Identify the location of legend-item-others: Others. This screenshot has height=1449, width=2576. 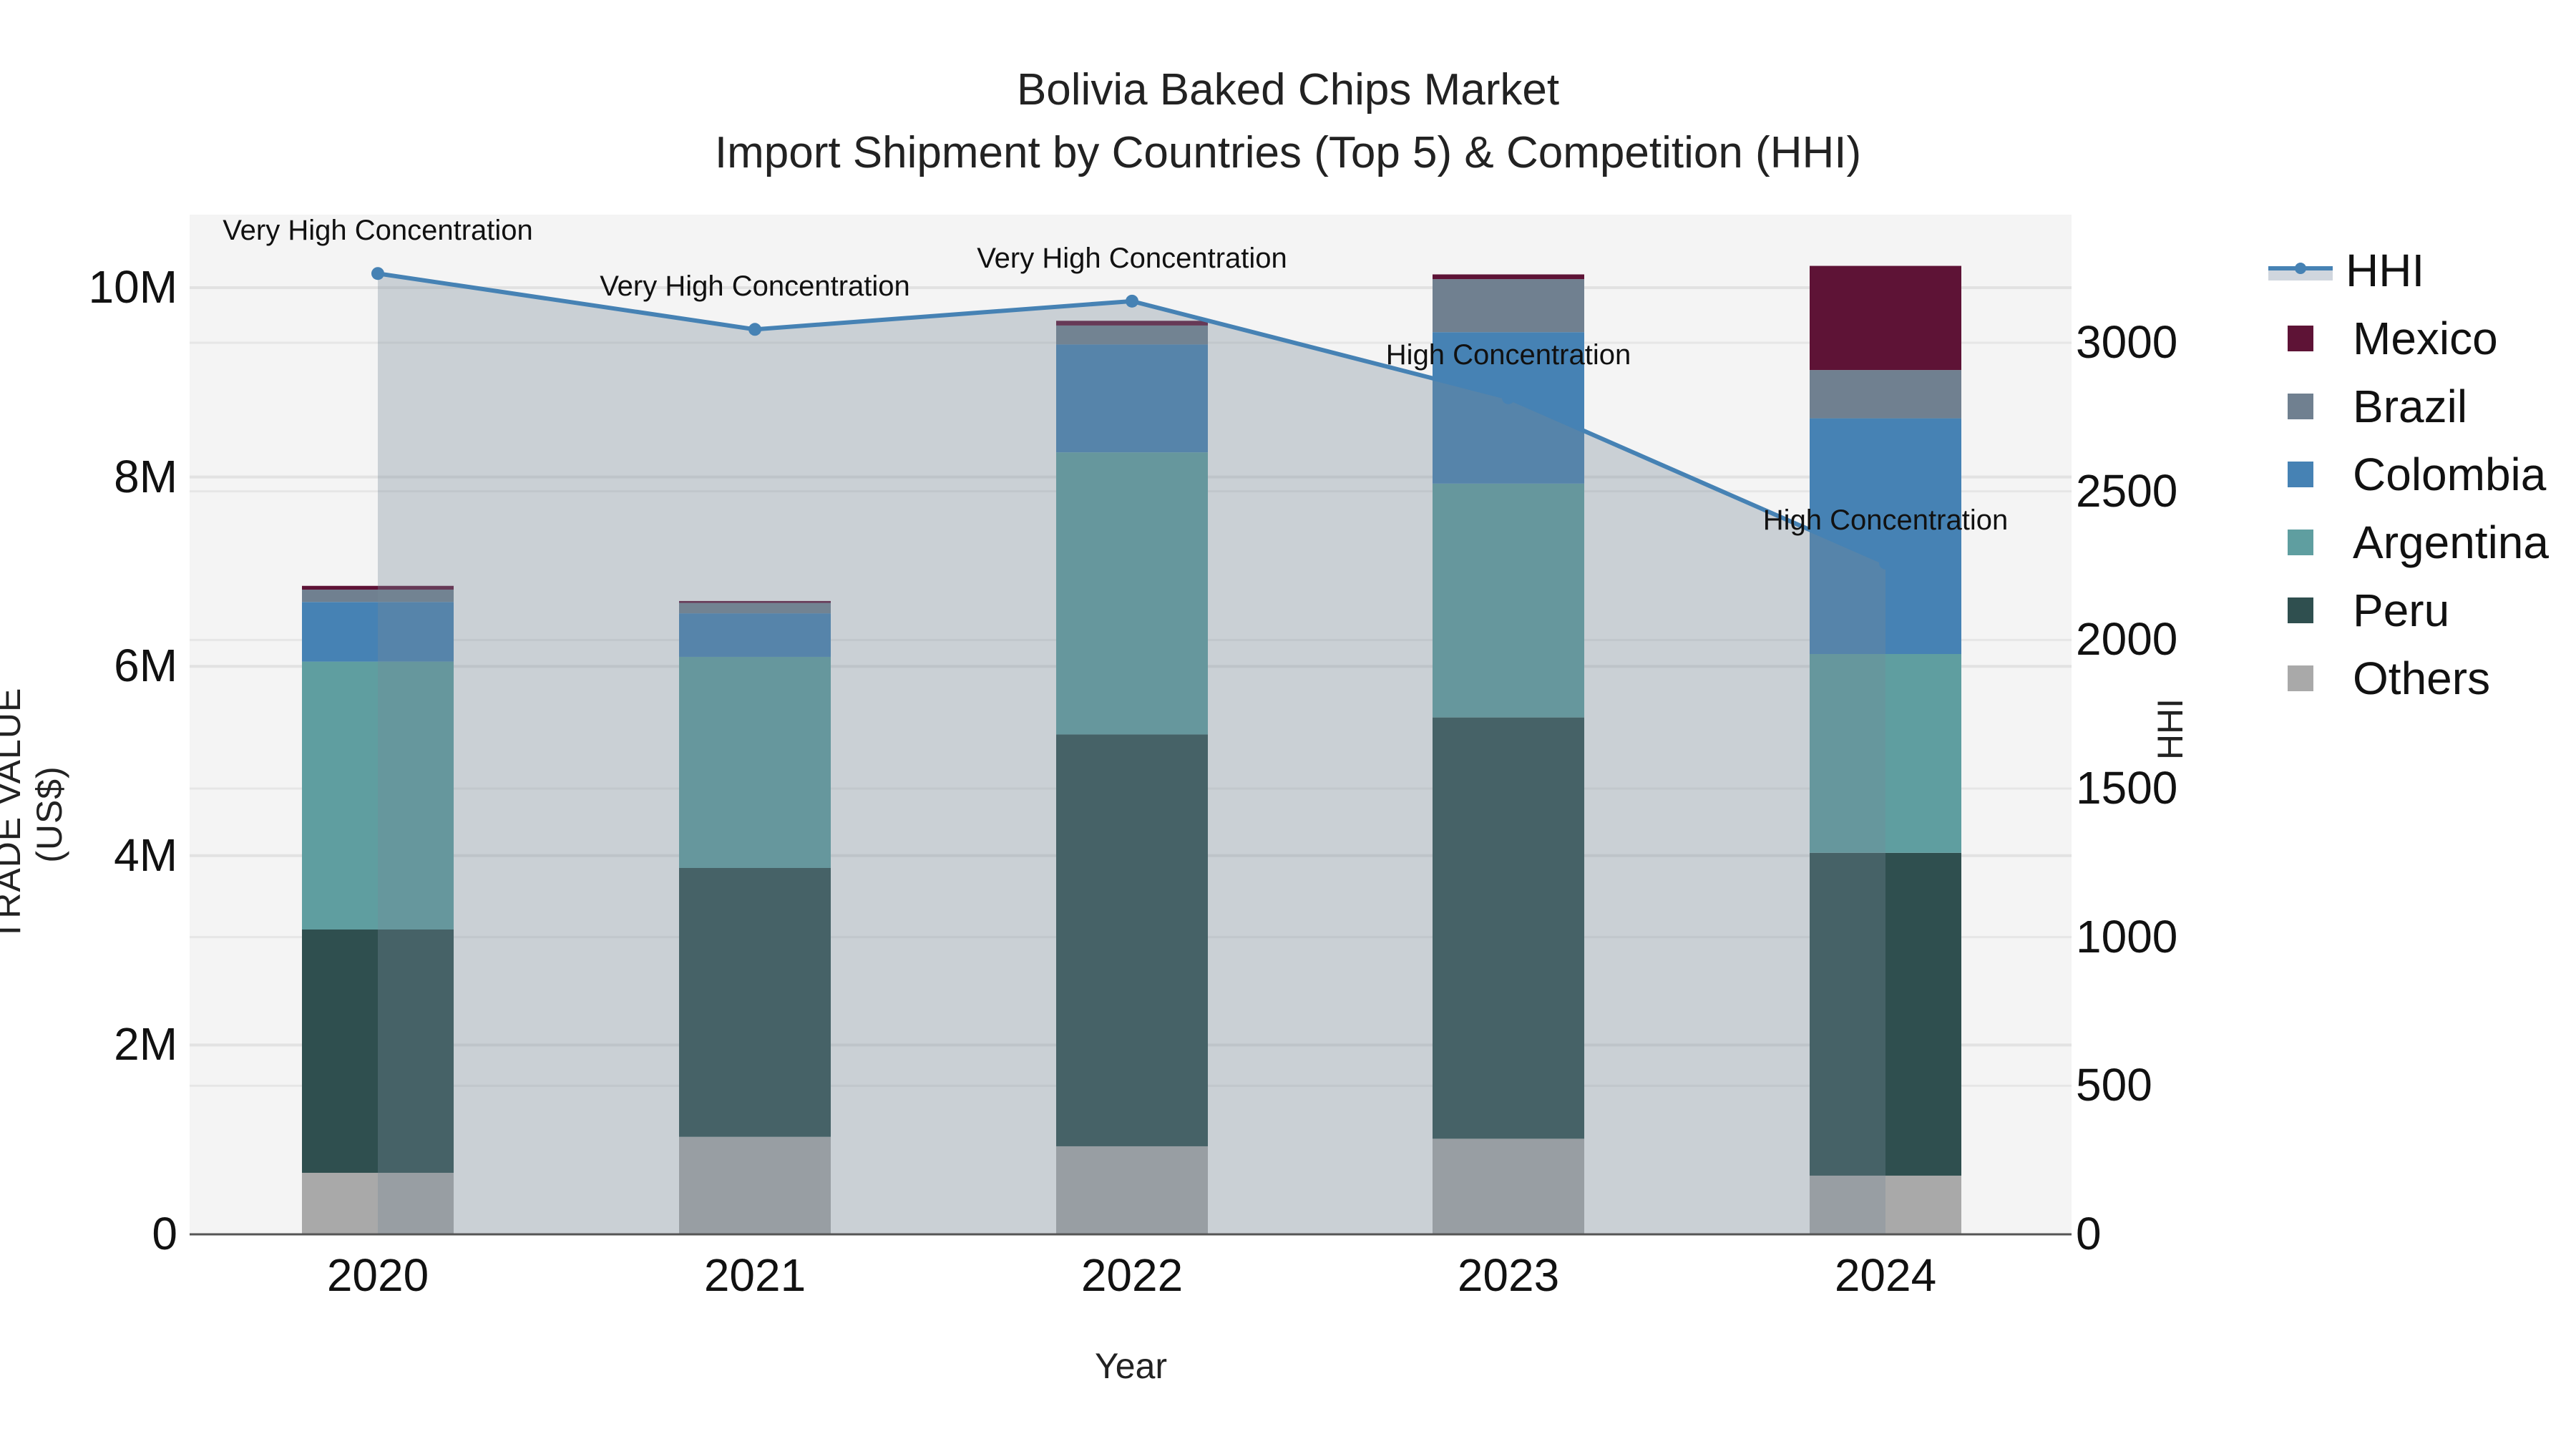
(2408, 678).